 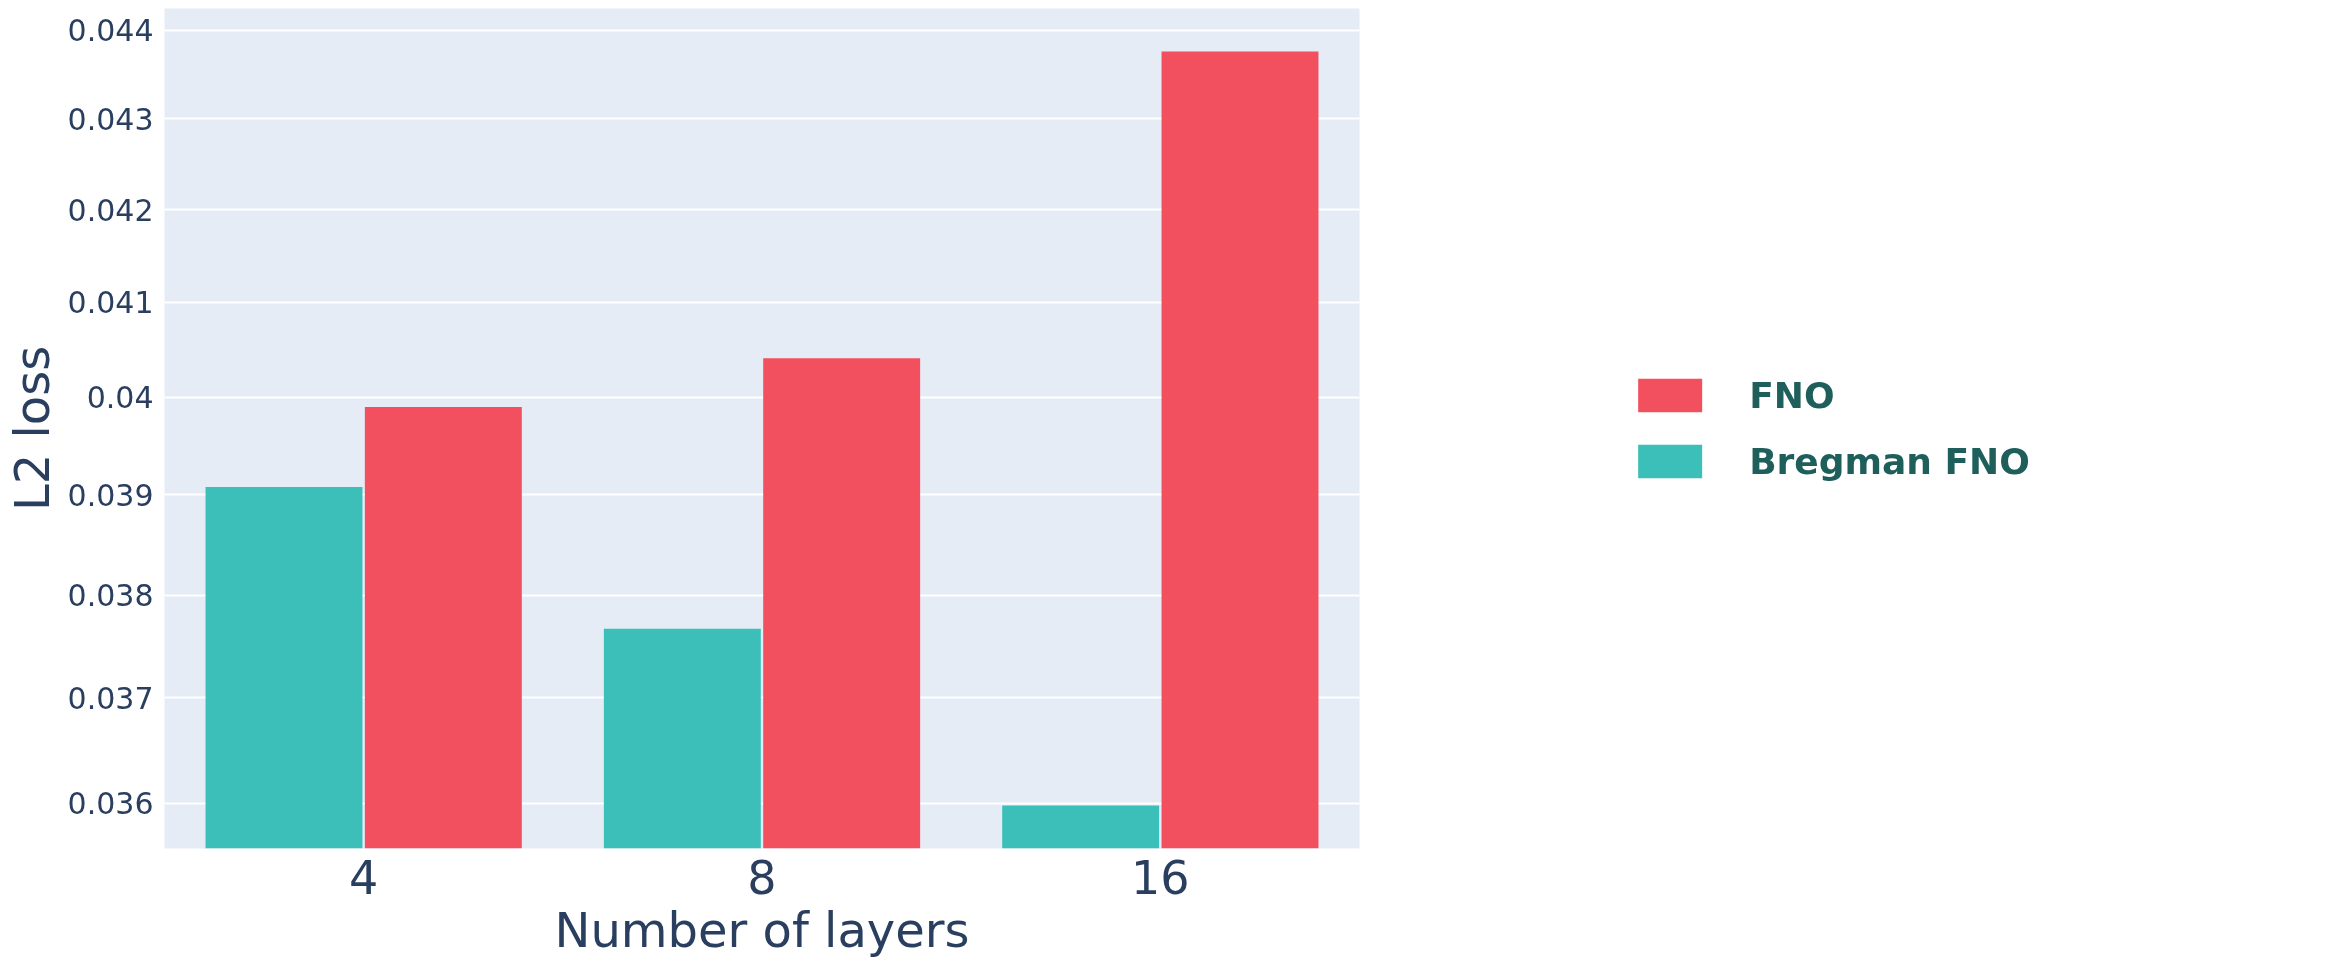 I want to click on y-tick-label: 0.038, so click(x=110, y=596).